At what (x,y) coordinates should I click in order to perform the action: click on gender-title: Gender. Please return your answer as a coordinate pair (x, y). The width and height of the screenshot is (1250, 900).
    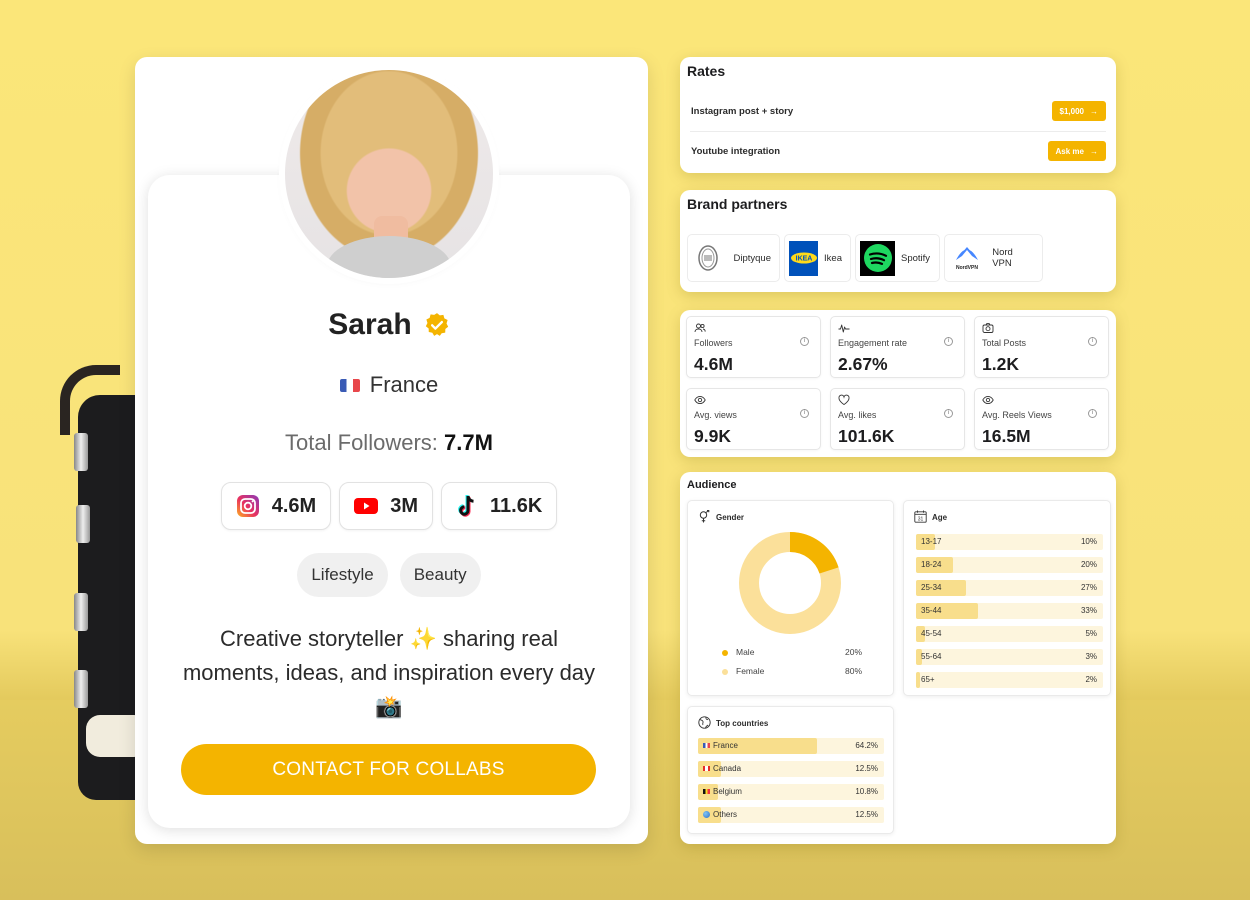
    Looking at the image, I should click on (730, 517).